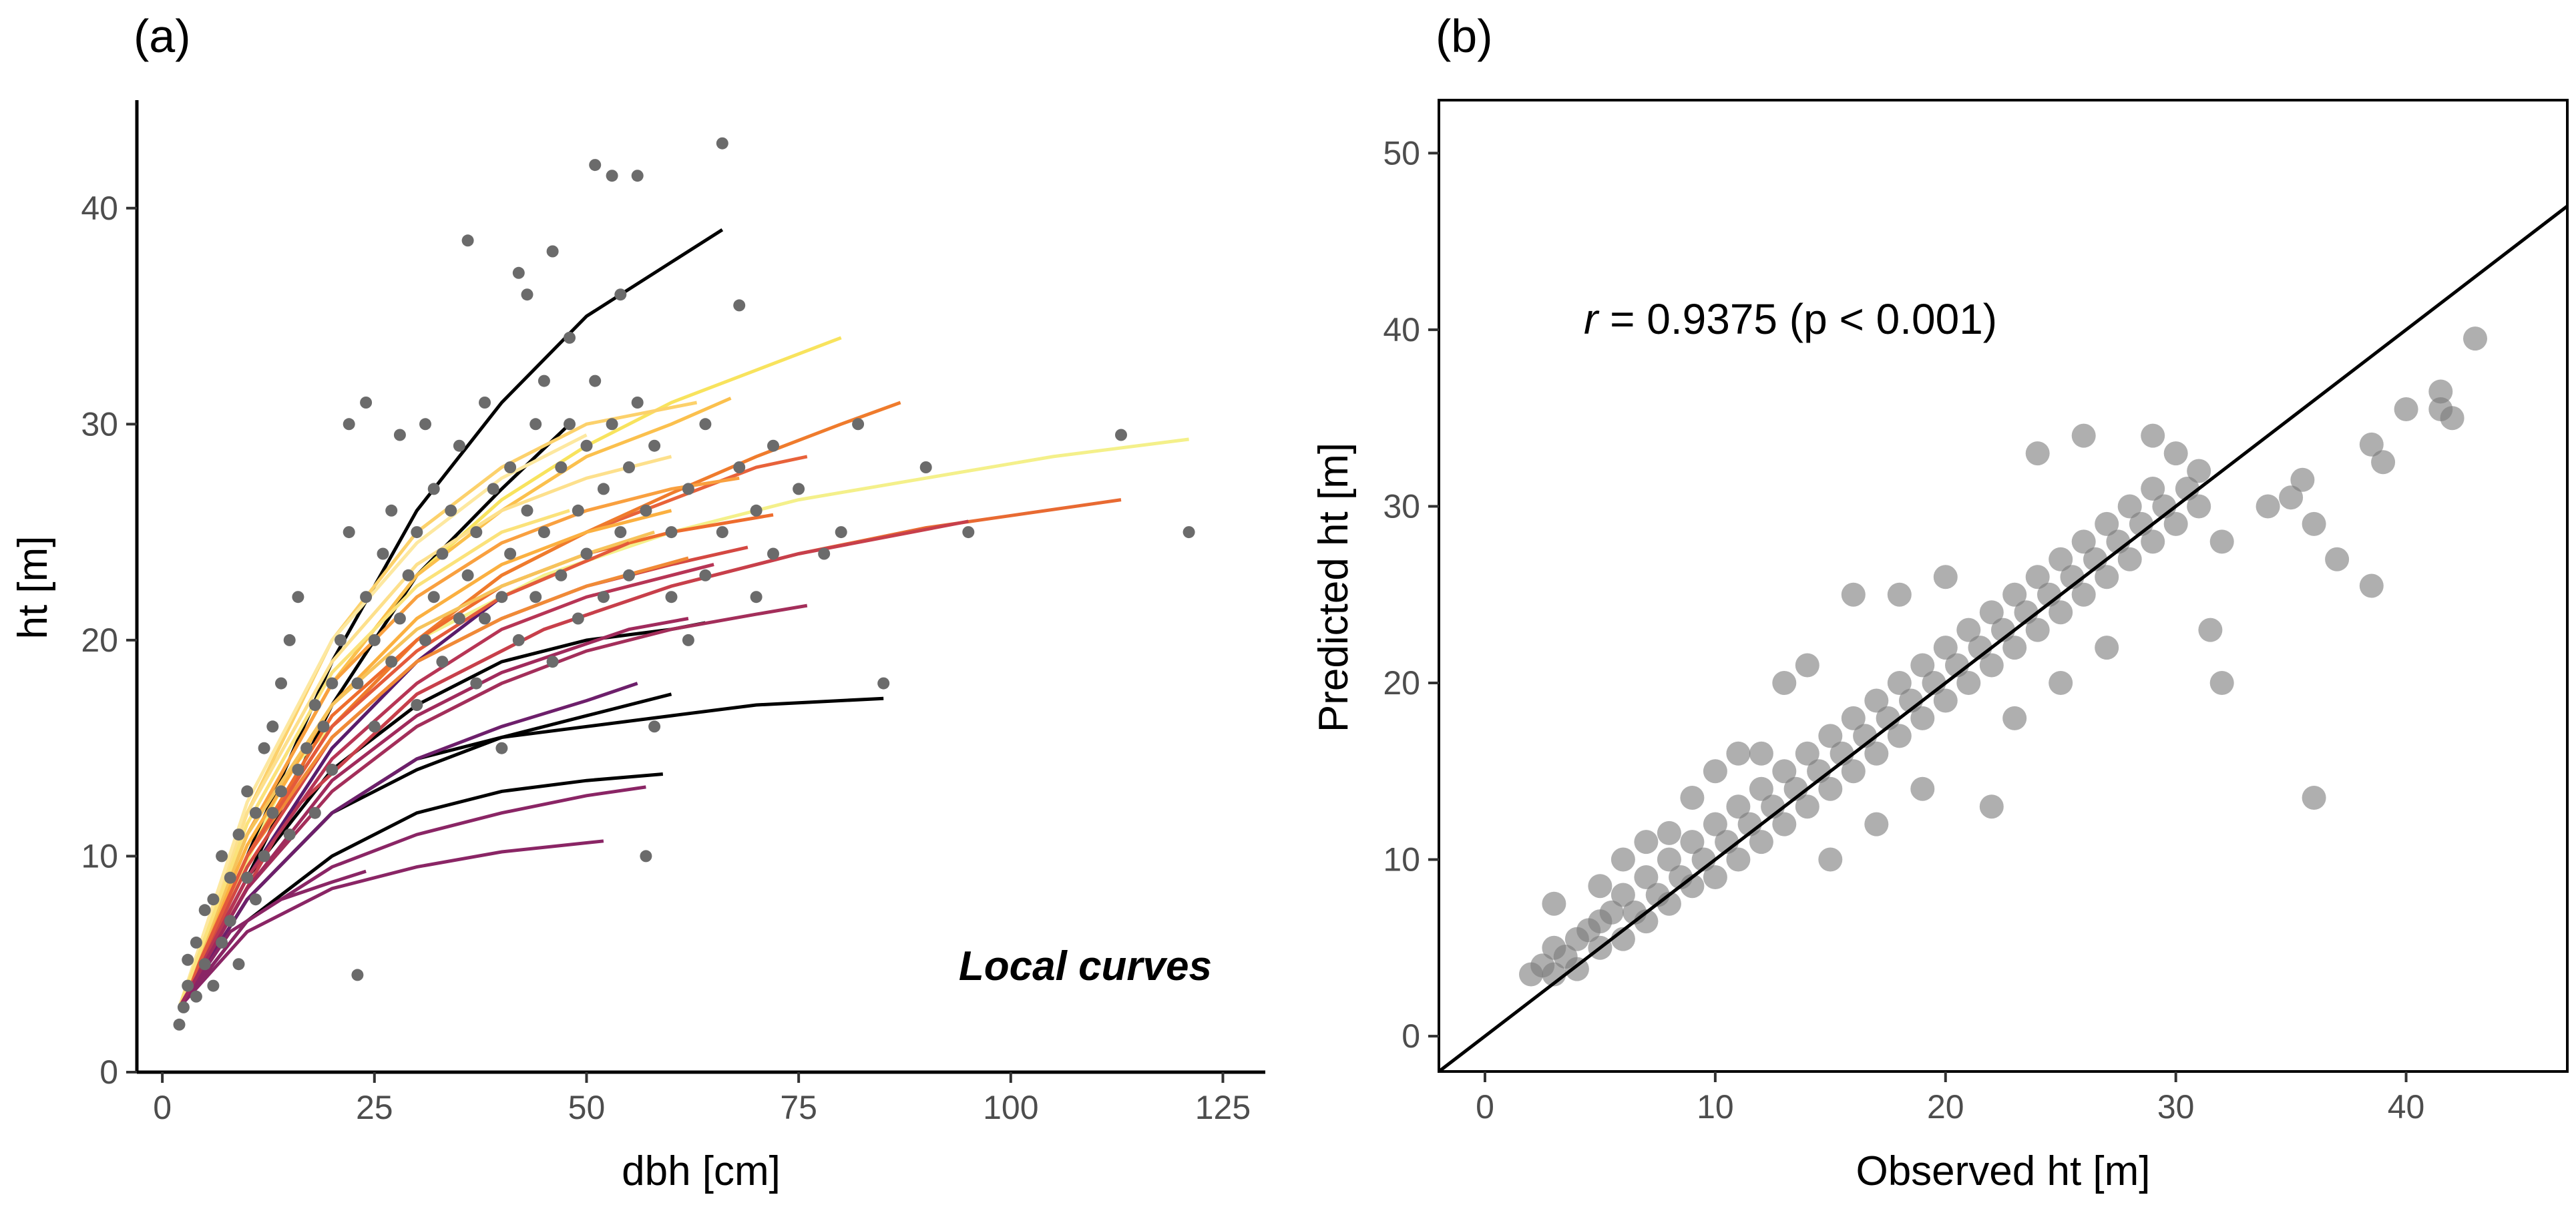 The width and height of the screenshot is (2576, 1205). What do you see at coordinates (702, 1099) in the screenshot?
I see `x-axis-ticks: 0 25 50 75 100 125` at bounding box center [702, 1099].